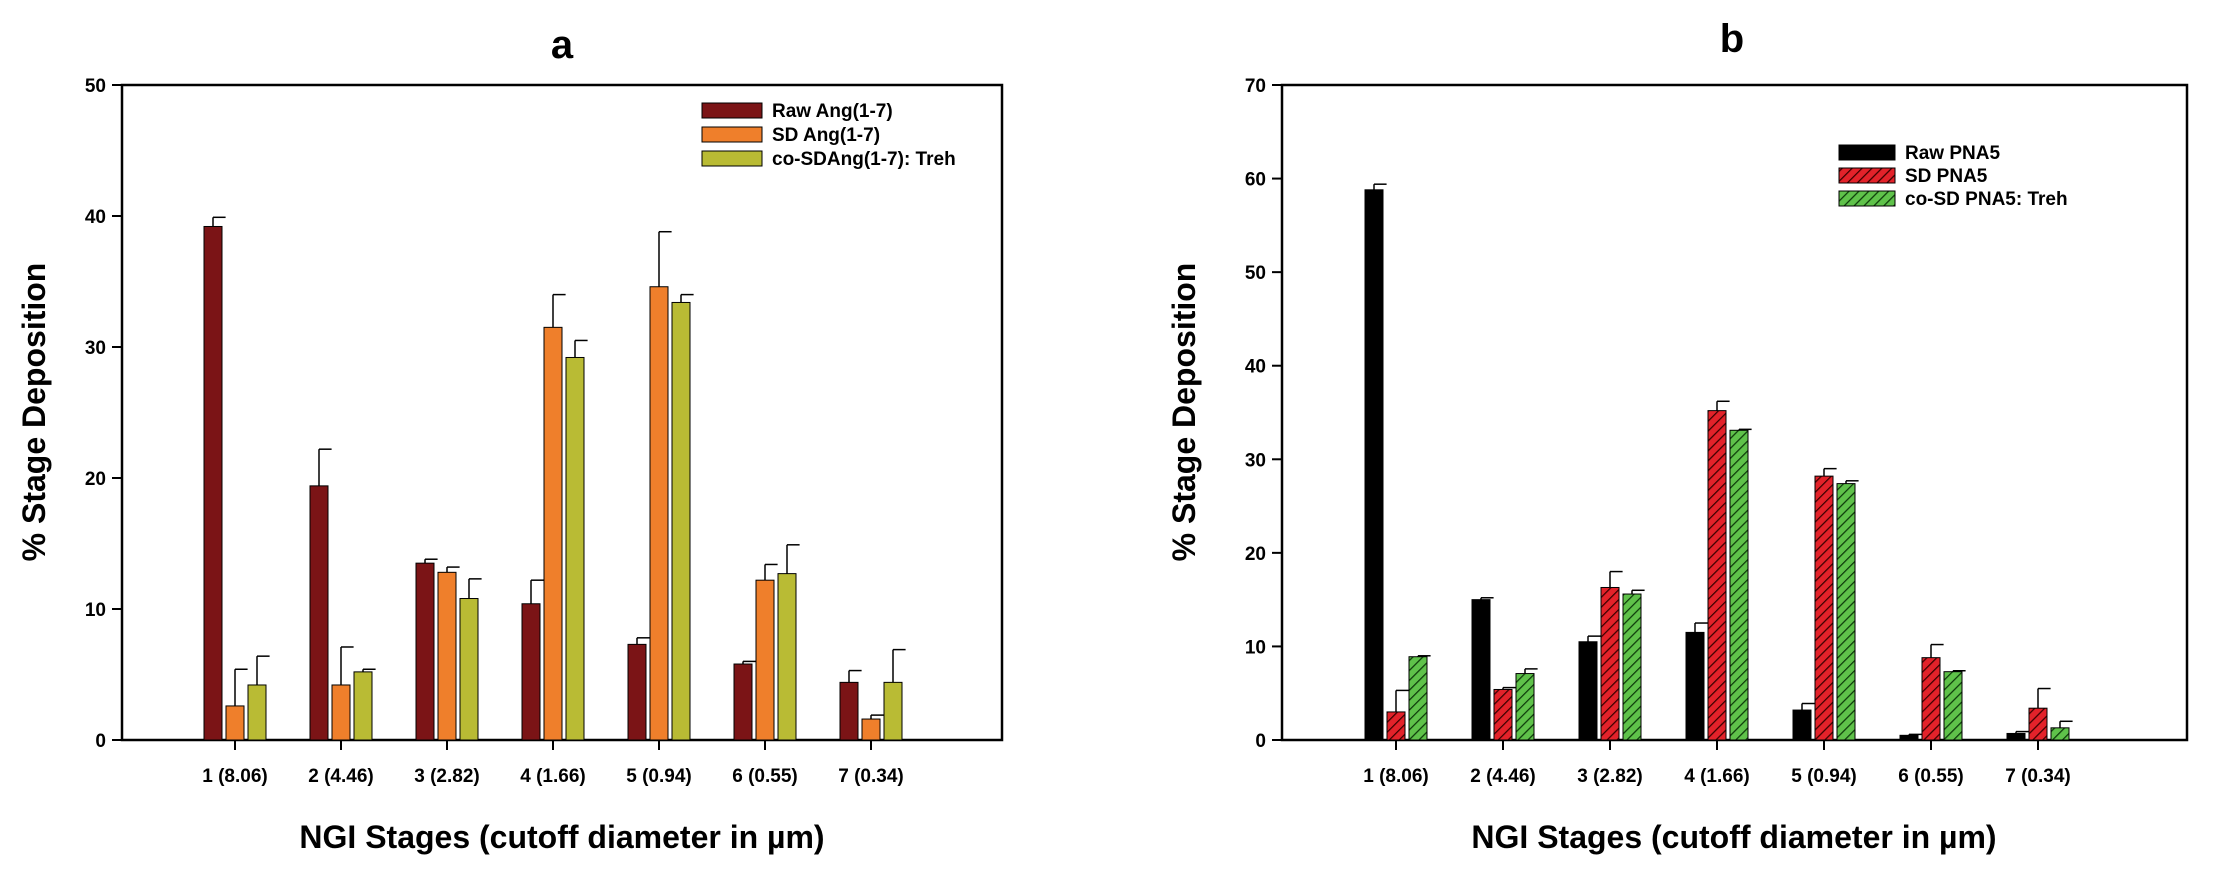 This screenshot has height=869, width=2230. What do you see at coordinates (1733, 837) in the screenshot?
I see `panel-b-x-axis-label: NGI Stages (cutoff diameter in µm)` at bounding box center [1733, 837].